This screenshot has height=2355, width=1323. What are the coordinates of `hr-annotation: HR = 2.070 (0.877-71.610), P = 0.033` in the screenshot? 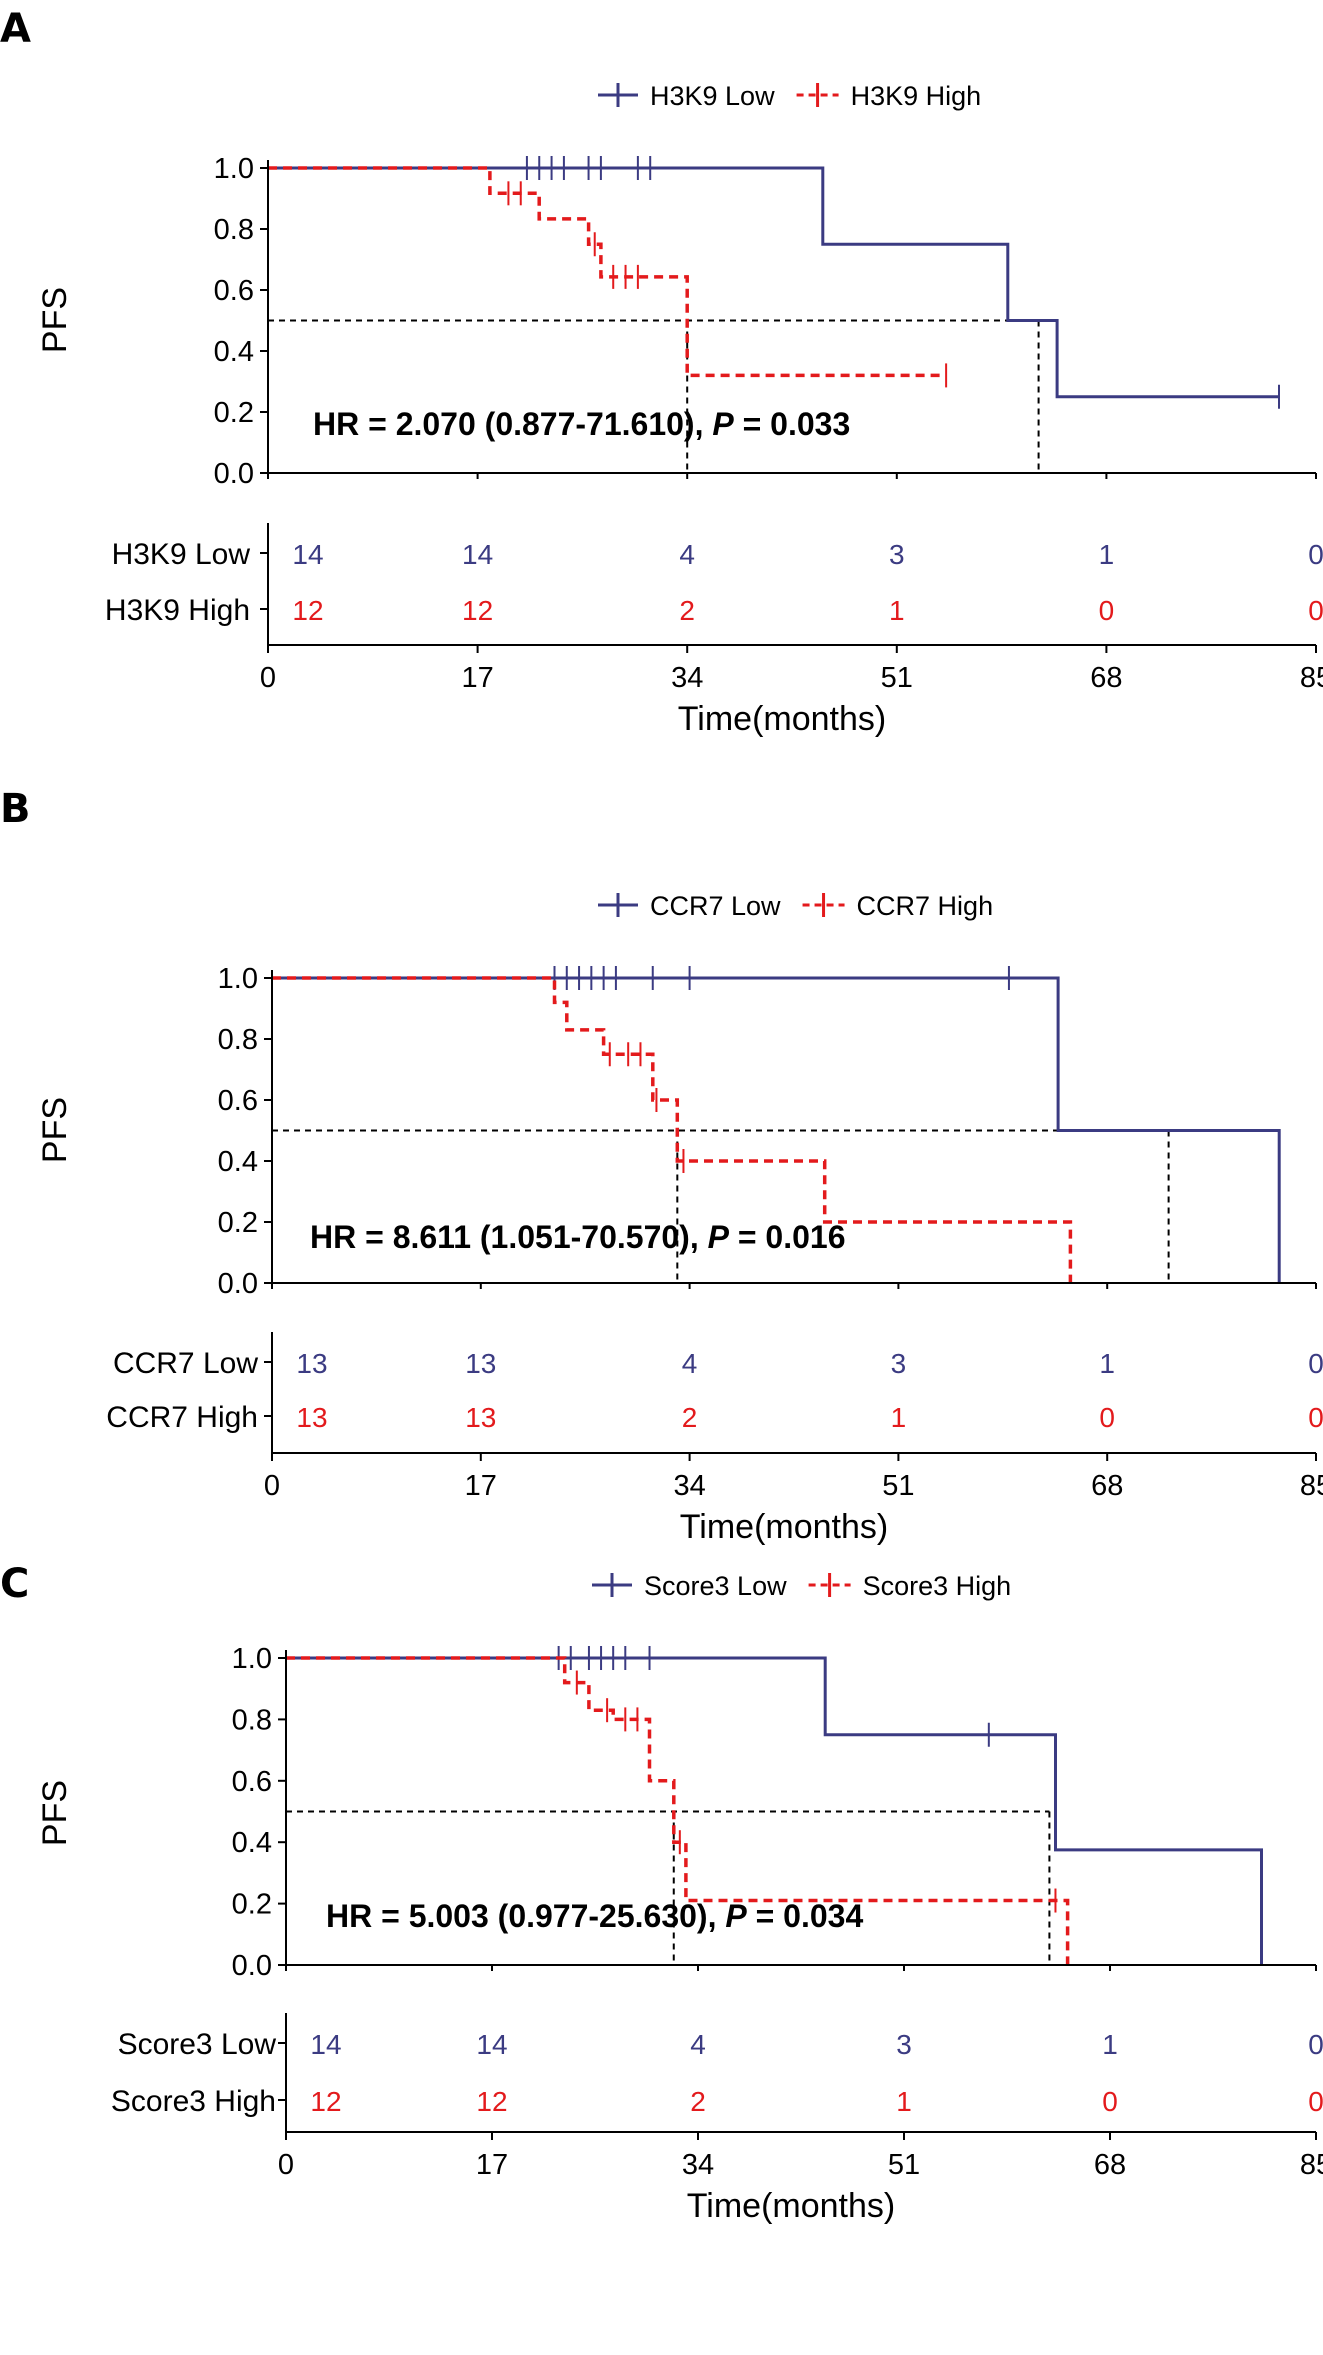 It's located at (581, 424).